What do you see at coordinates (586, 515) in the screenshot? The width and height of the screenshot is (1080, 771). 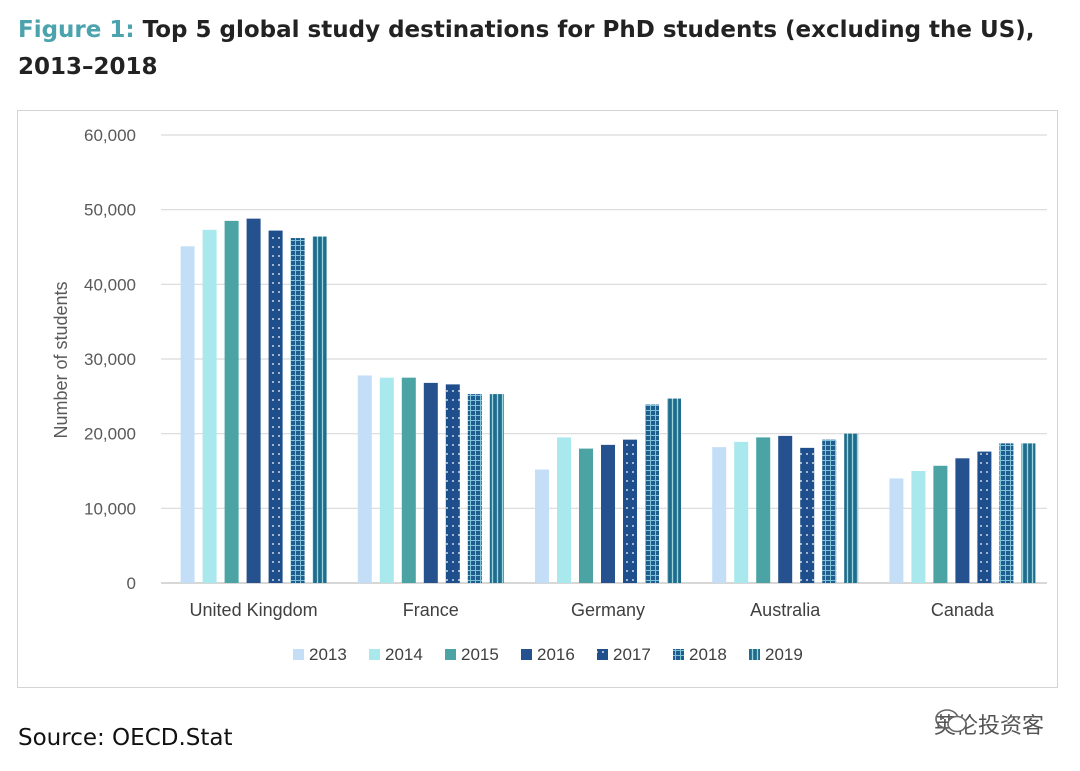 I see `bar-2015-germany` at bounding box center [586, 515].